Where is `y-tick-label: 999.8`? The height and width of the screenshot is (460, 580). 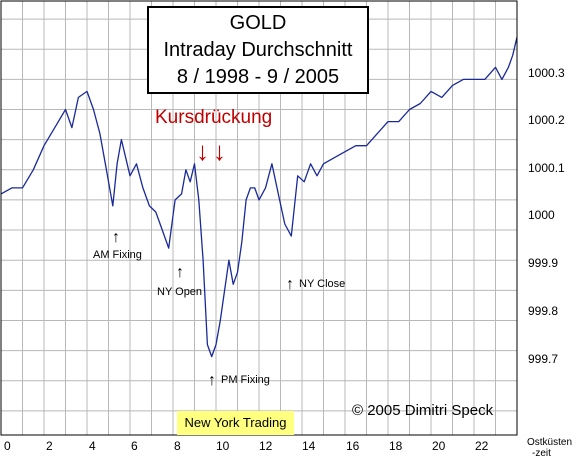
y-tick-label: 999.8 is located at coordinates (543, 311).